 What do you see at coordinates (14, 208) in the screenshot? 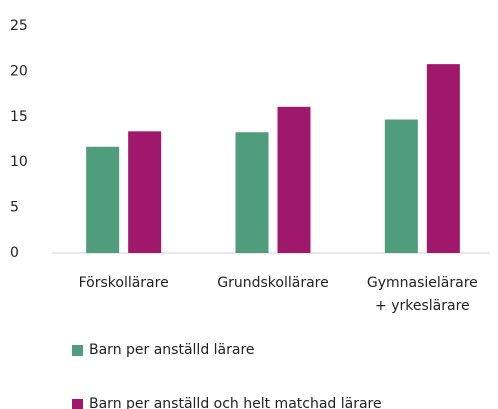
I see `y-tick-label: 5` at bounding box center [14, 208].